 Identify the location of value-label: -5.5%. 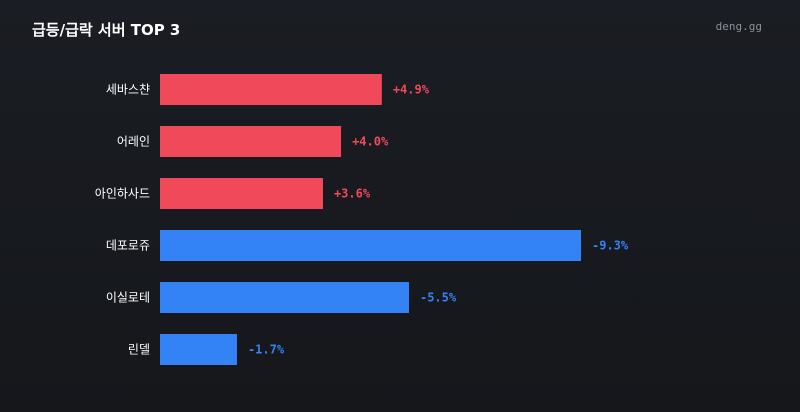
(438, 298).